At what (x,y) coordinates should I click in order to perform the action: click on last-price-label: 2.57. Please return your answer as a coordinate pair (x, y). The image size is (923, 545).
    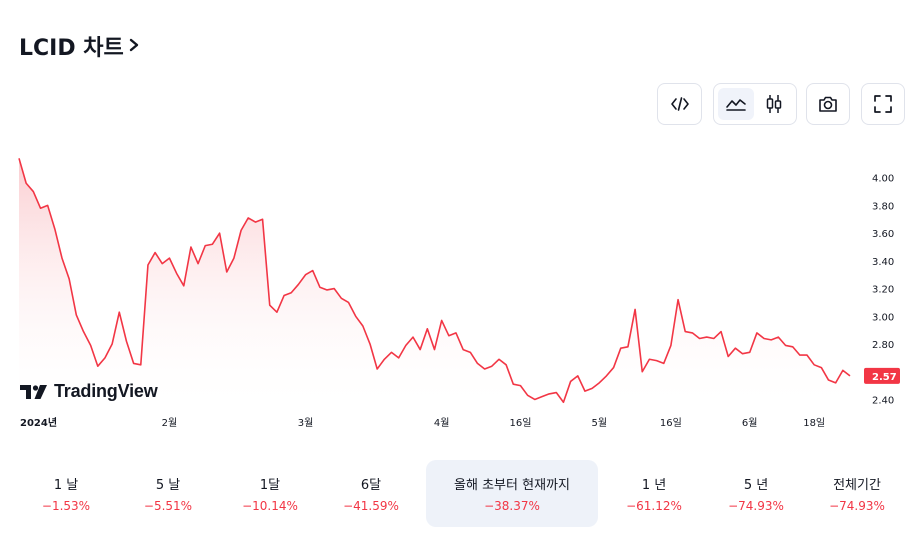
    Looking at the image, I should click on (884, 377).